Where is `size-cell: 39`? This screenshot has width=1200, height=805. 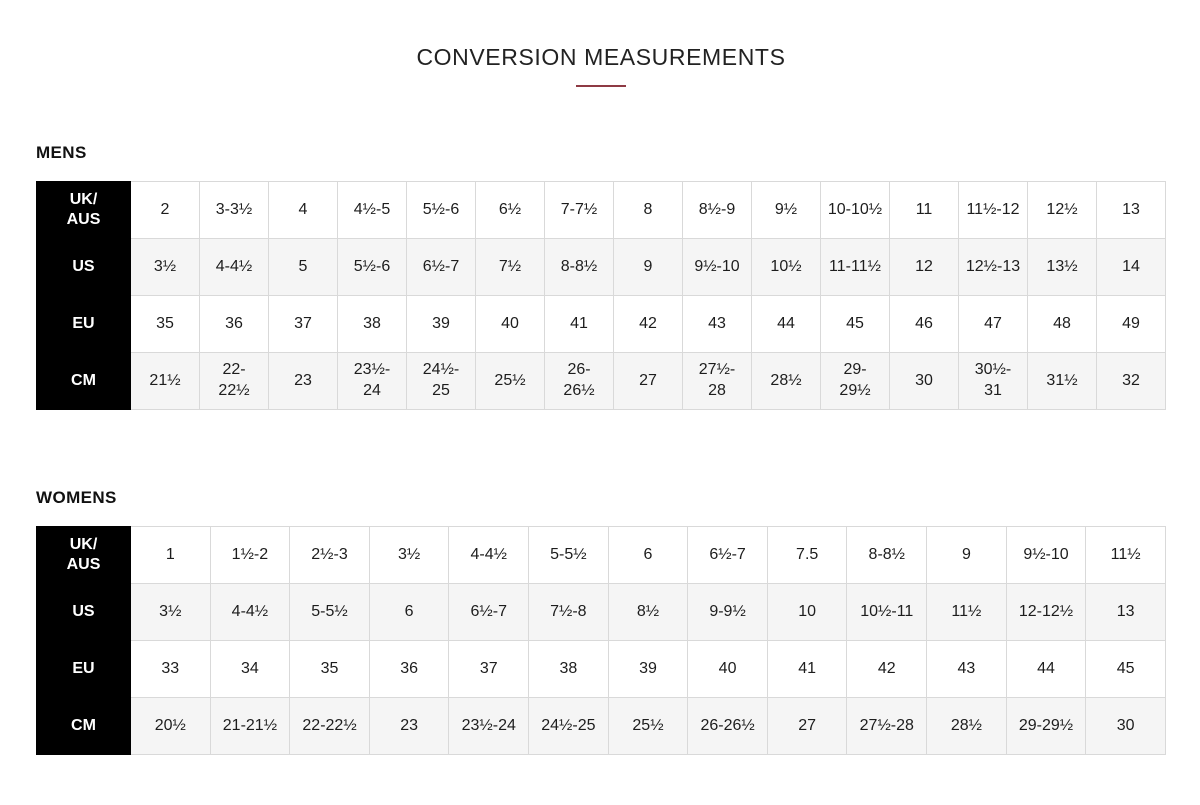 size-cell: 39 is located at coordinates (648, 669).